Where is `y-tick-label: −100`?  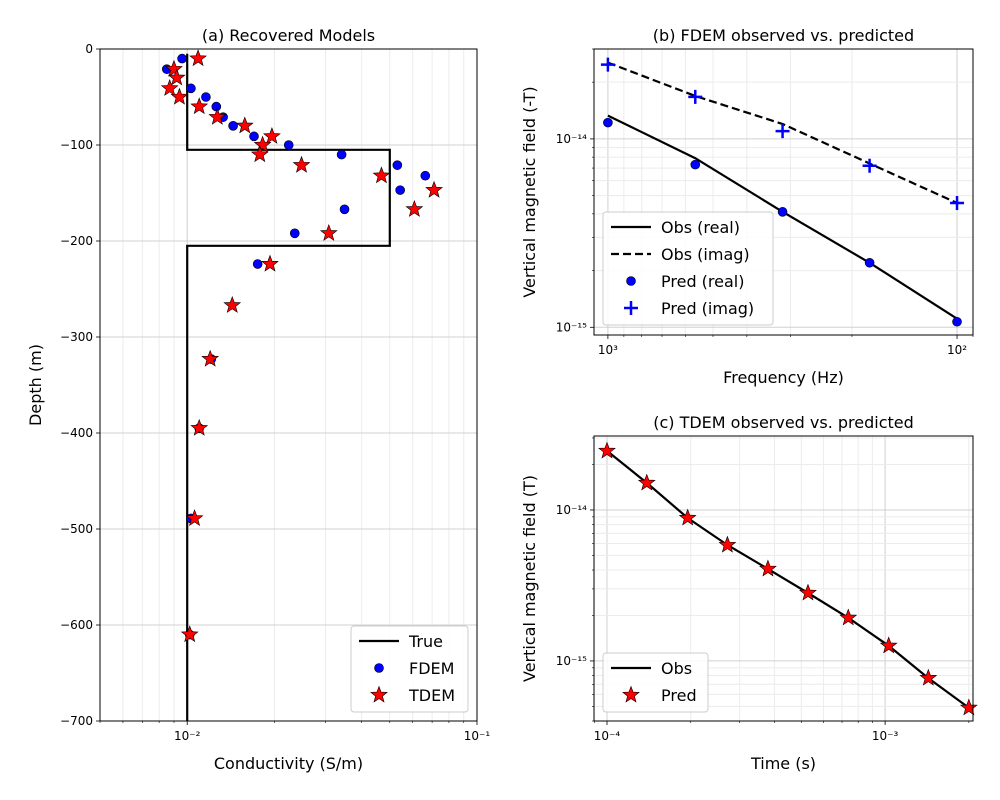
y-tick-label: −100 is located at coordinates (76, 145).